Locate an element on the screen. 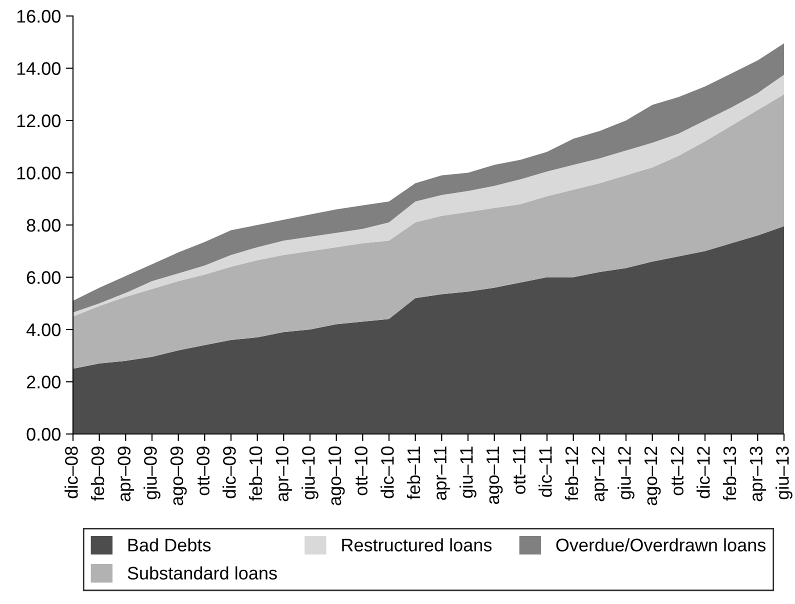 This screenshot has height=604, width=795. x-tick-label: feb–10 is located at coordinates (255, 473).